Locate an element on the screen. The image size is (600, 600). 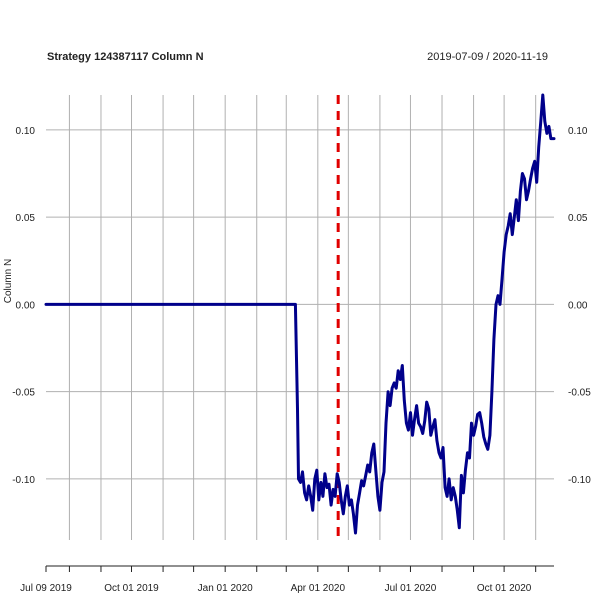
y-tick-label-right: 0.10 is located at coordinates (578, 131).